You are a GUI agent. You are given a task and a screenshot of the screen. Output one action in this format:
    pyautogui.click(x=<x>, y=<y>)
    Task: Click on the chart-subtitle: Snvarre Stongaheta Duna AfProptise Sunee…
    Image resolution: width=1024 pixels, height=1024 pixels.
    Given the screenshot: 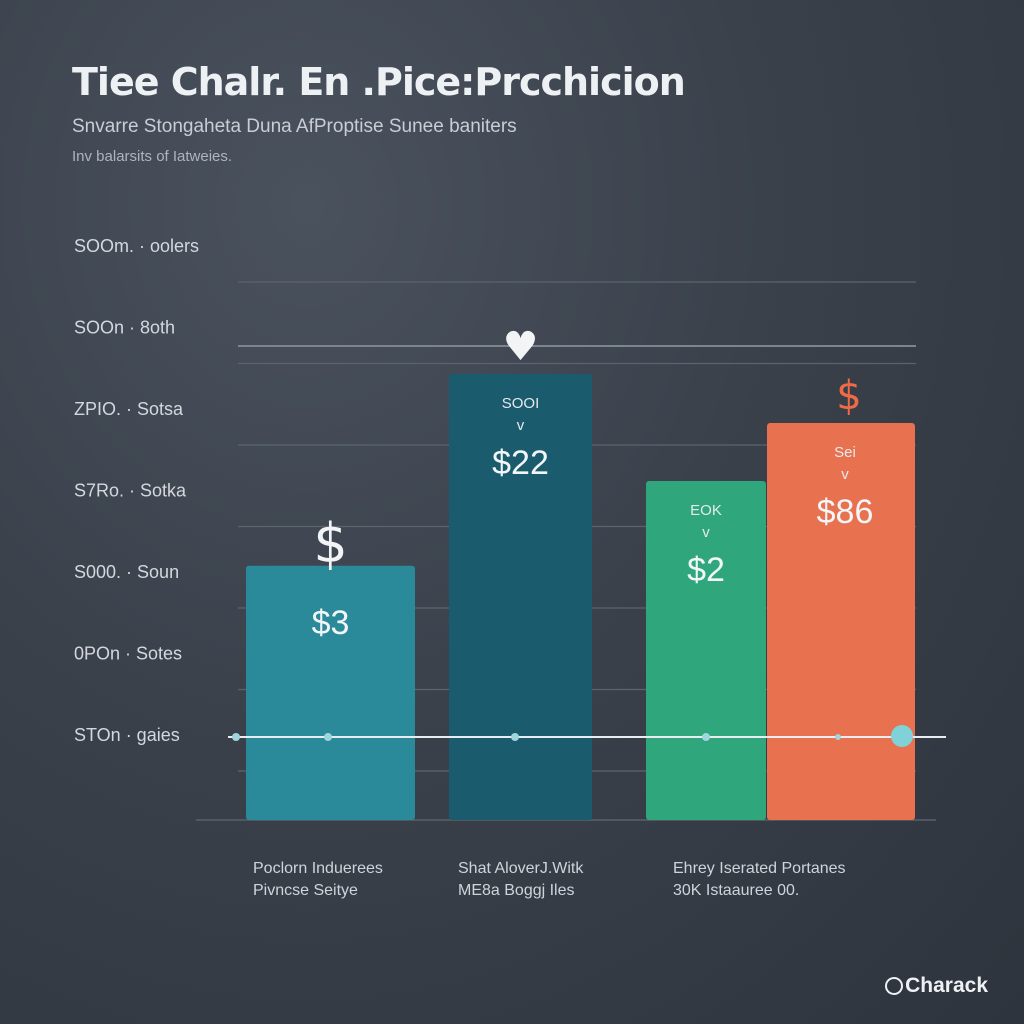 What is the action you would take?
    pyautogui.click(x=294, y=126)
    